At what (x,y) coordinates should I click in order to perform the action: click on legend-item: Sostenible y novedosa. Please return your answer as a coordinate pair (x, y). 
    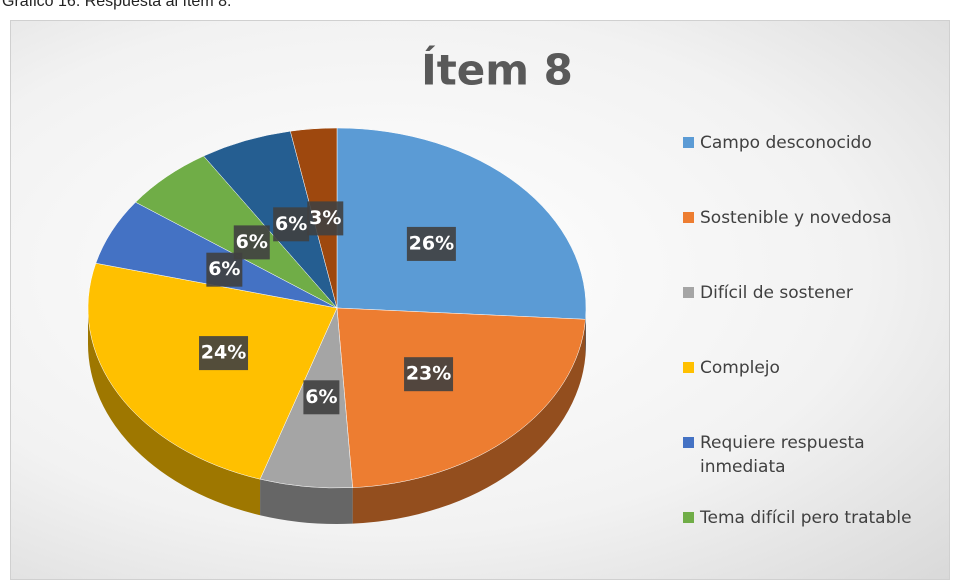
    Looking at the image, I should click on (814, 218).